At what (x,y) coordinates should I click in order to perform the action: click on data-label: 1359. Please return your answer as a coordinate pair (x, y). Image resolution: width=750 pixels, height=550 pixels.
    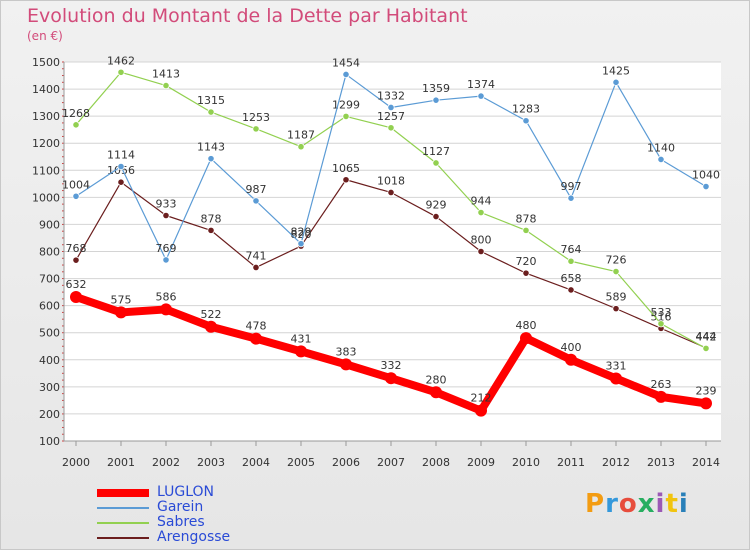
    Looking at the image, I should click on (436, 88).